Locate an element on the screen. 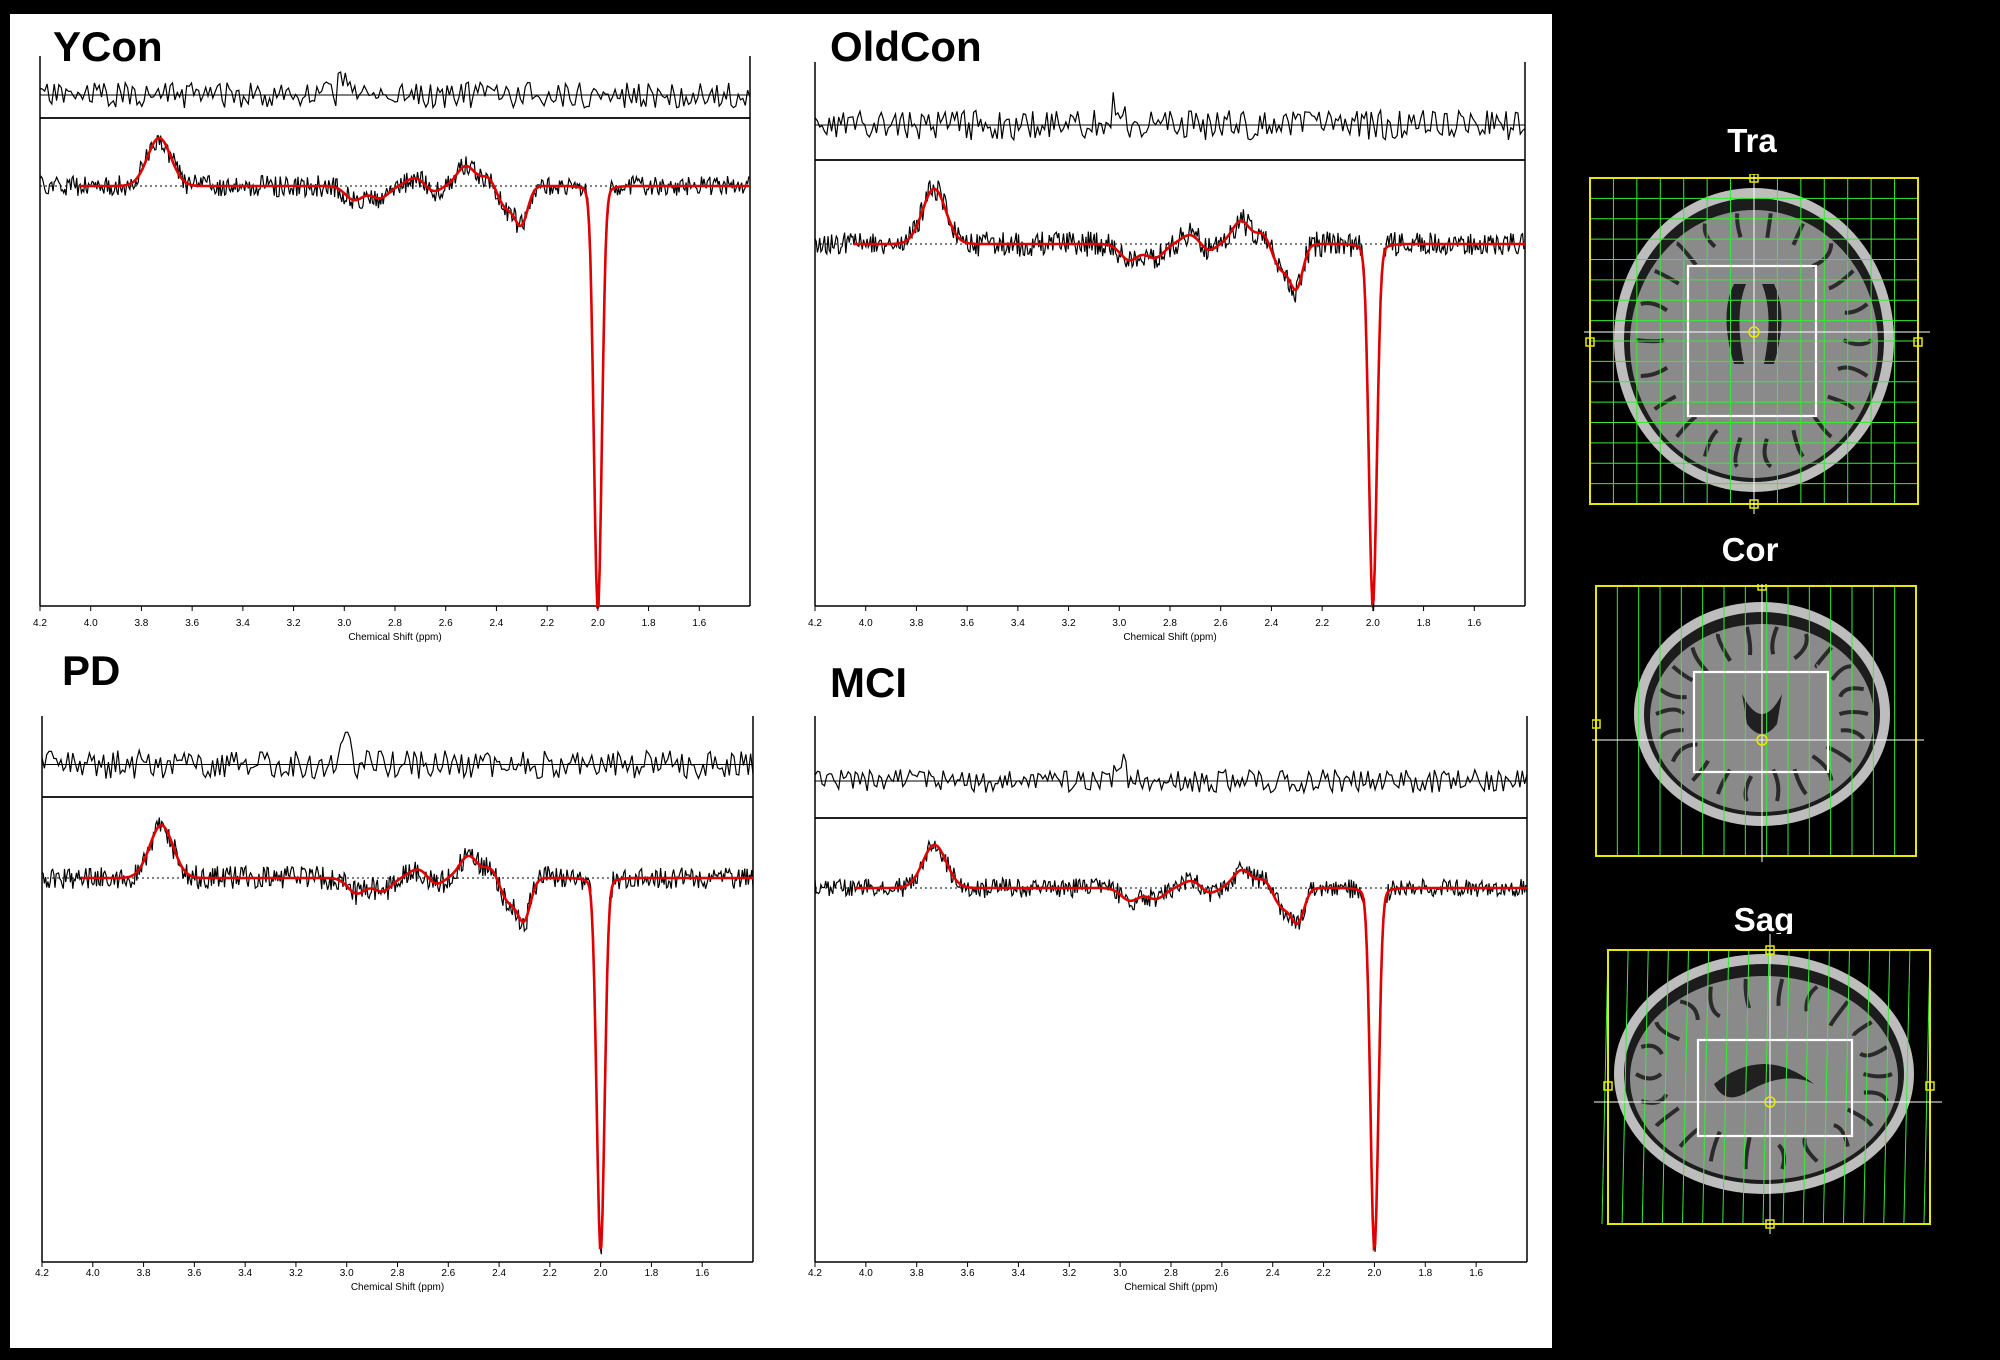 The image size is (2000, 1360). spectrum-data-trace is located at coordinates (1171, 1045).